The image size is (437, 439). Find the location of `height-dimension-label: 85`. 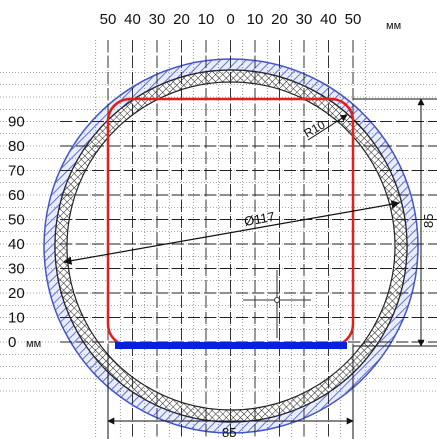

height-dimension-label: 85 is located at coordinates (428, 221).